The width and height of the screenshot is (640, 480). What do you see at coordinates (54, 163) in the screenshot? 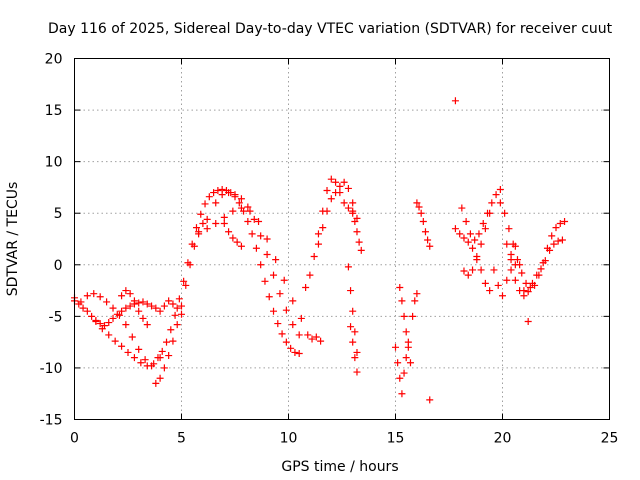
I see `y-tick-label: 10` at bounding box center [54, 163].